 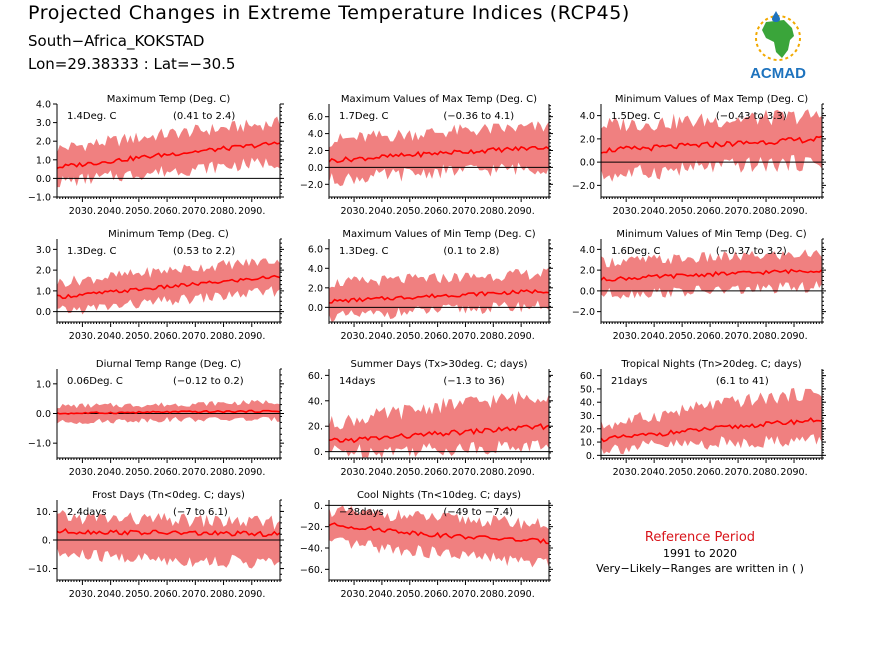 What do you see at coordinates (315, 376) in the screenshot?
I see `y-tick-label: 60.` at bounding box center [315, 376].